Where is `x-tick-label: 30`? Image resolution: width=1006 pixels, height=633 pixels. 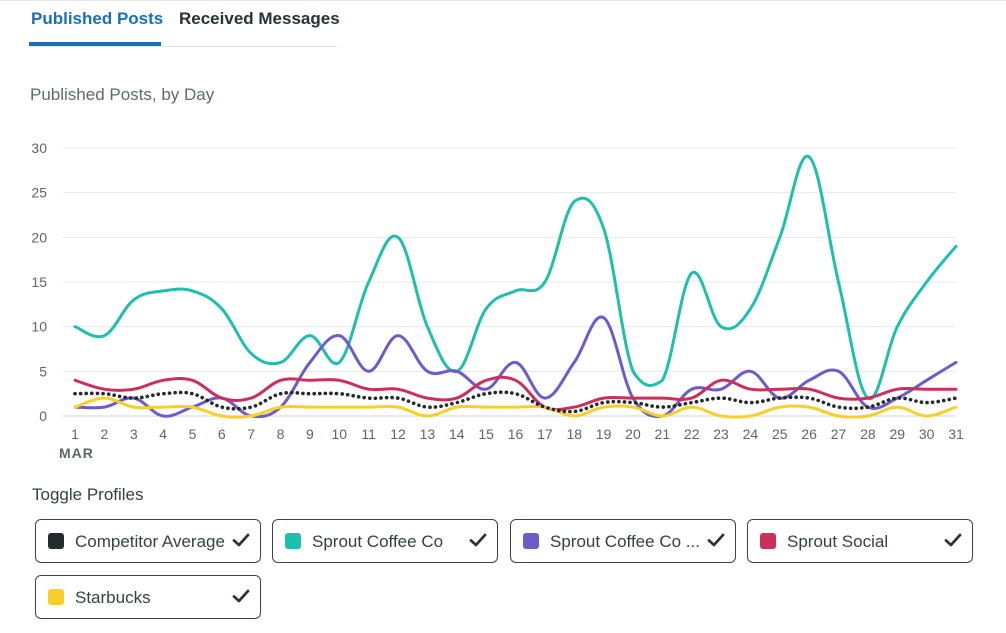 x-tick-label: 30 is located at coordinates (927, 434).